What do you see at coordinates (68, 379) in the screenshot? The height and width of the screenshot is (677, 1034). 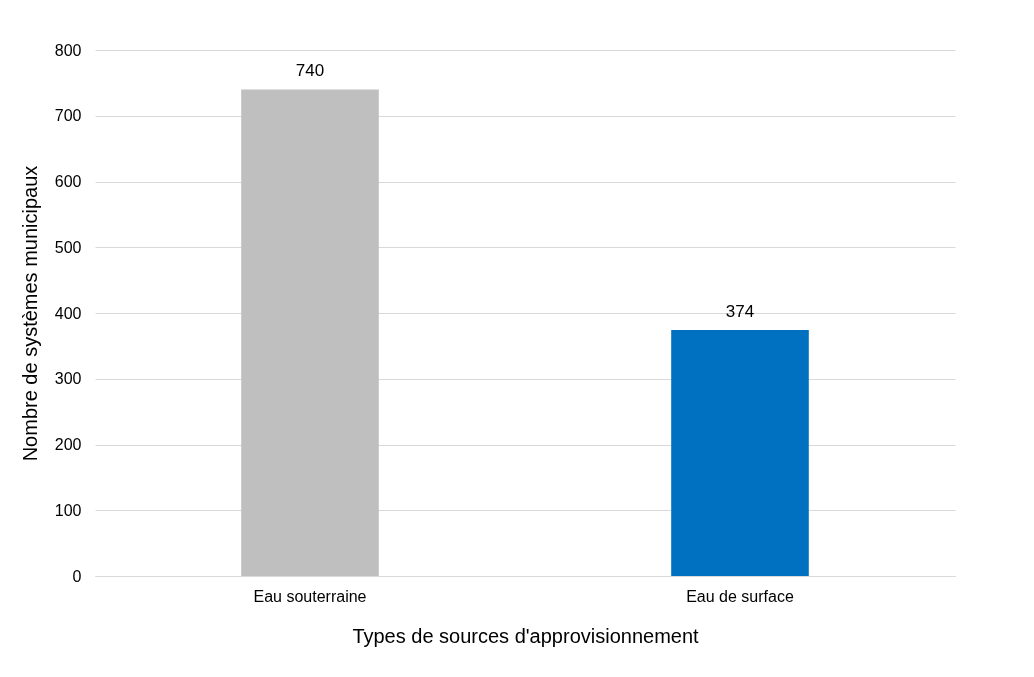 I see `y-tick-label: 300` at bounding box center [68, 379].